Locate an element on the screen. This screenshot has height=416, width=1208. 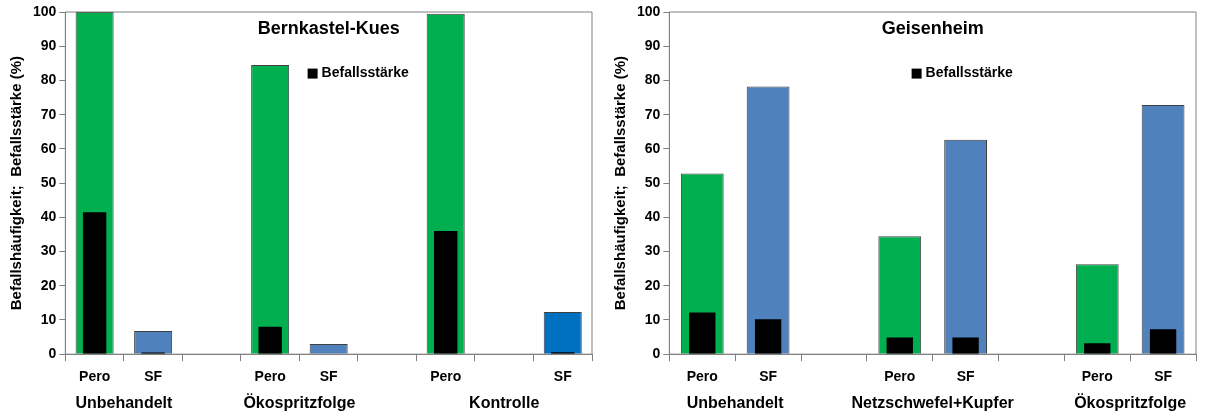
chart-title: Geisenheim is located at coordinates (932, 27).